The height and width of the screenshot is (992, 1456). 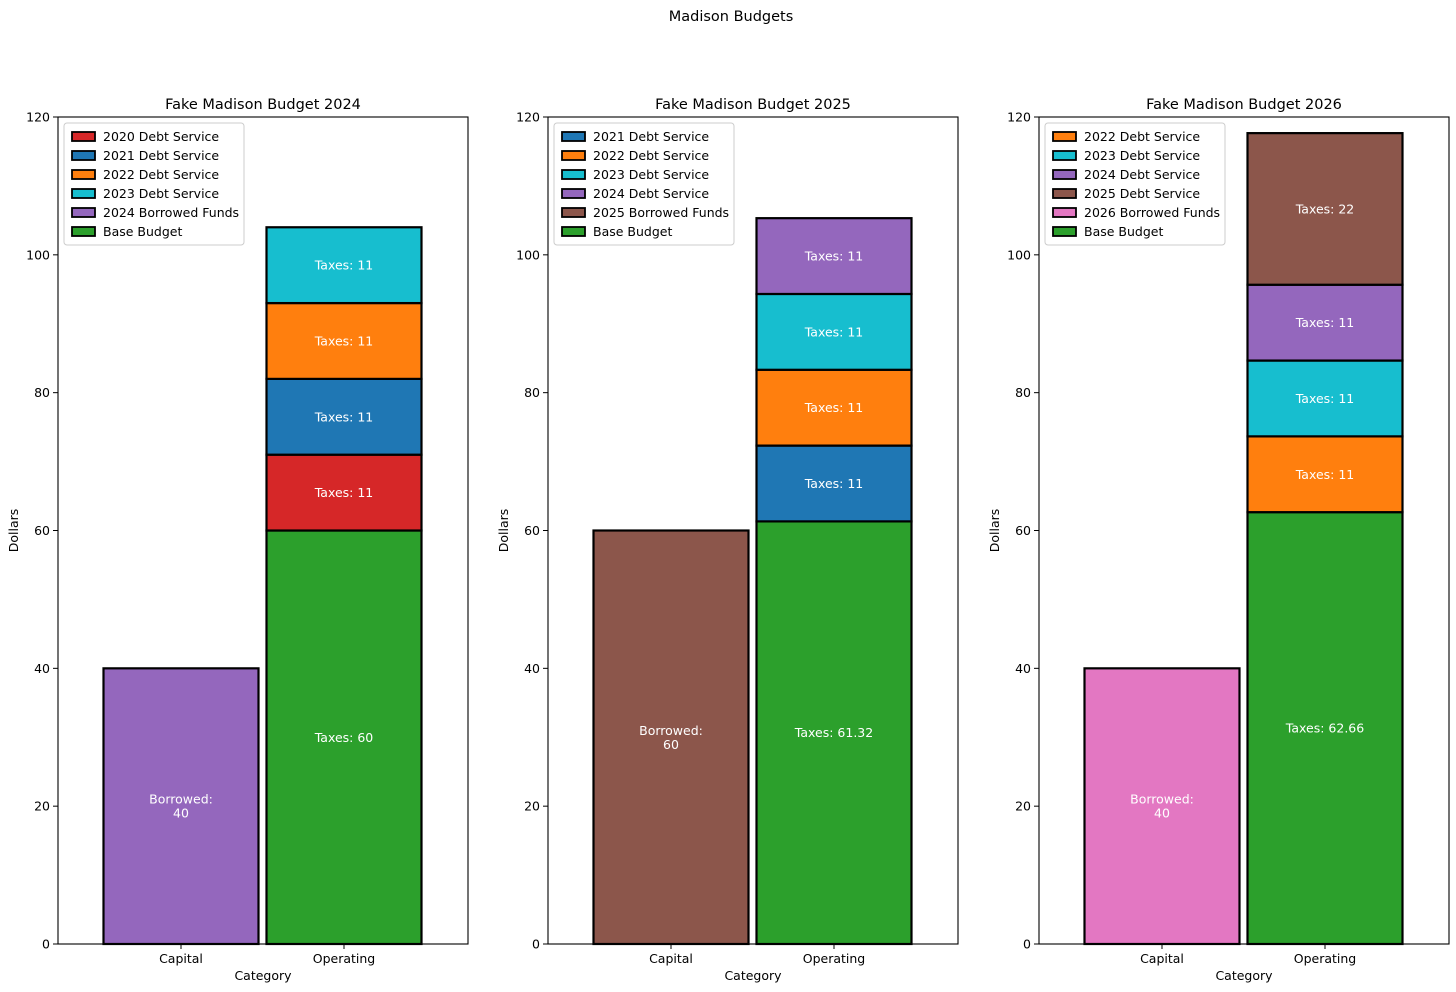 What do you see at coordinates (1064, 174) in the screenshot?
I see `legend-swatch-2024-debt-service` at bounding box center [1064, 174].